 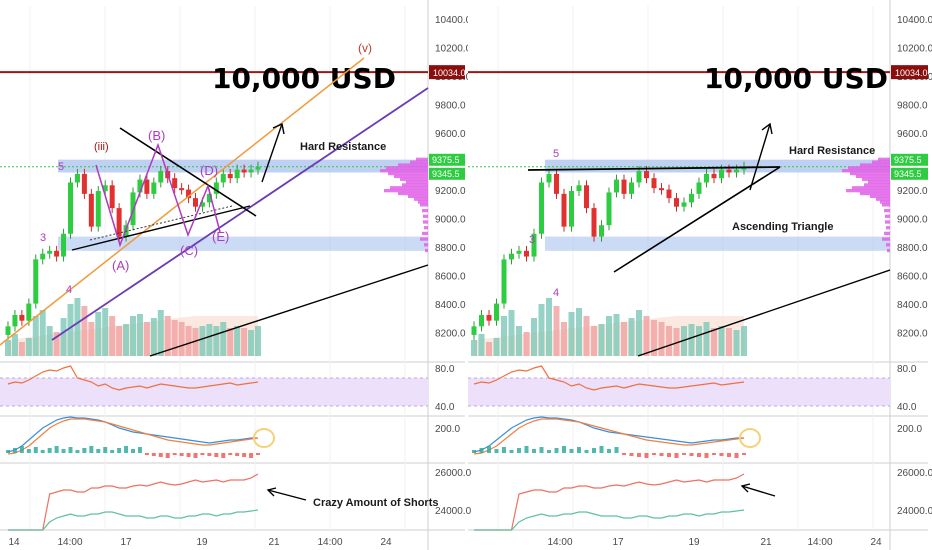 I want to click on wave-label: (D), so click(x=209, y=170).